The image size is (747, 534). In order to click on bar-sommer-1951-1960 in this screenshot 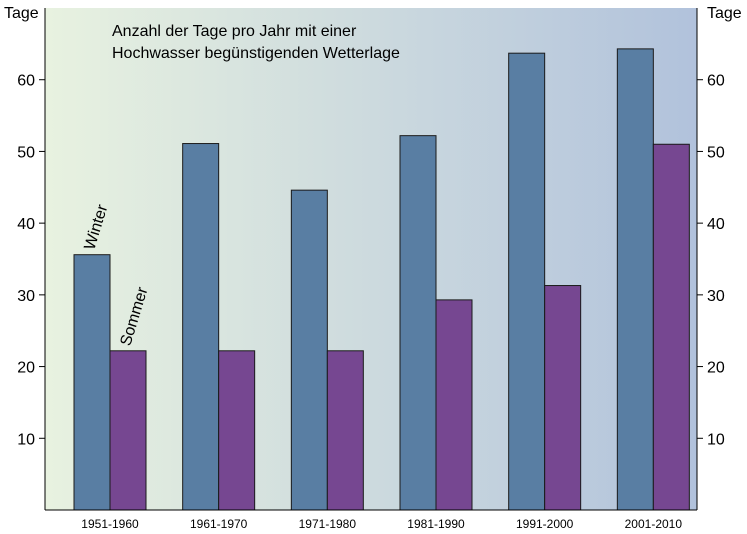, I will do `click(128, 430)`.